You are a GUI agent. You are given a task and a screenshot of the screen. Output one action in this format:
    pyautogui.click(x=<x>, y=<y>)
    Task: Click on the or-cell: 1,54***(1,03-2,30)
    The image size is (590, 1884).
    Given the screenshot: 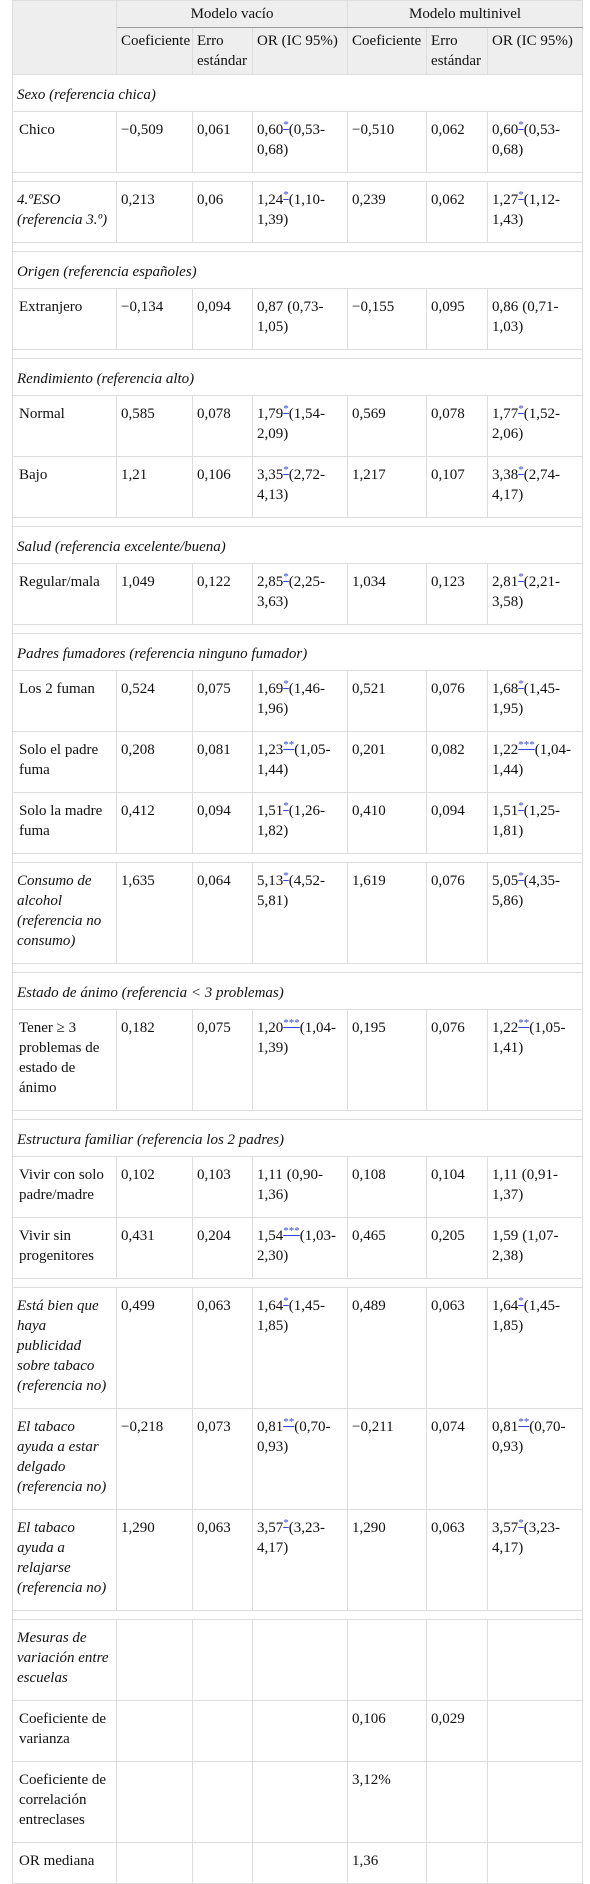 What is the action you would take?
    pyautogui.click(x=300, y=1248)
    